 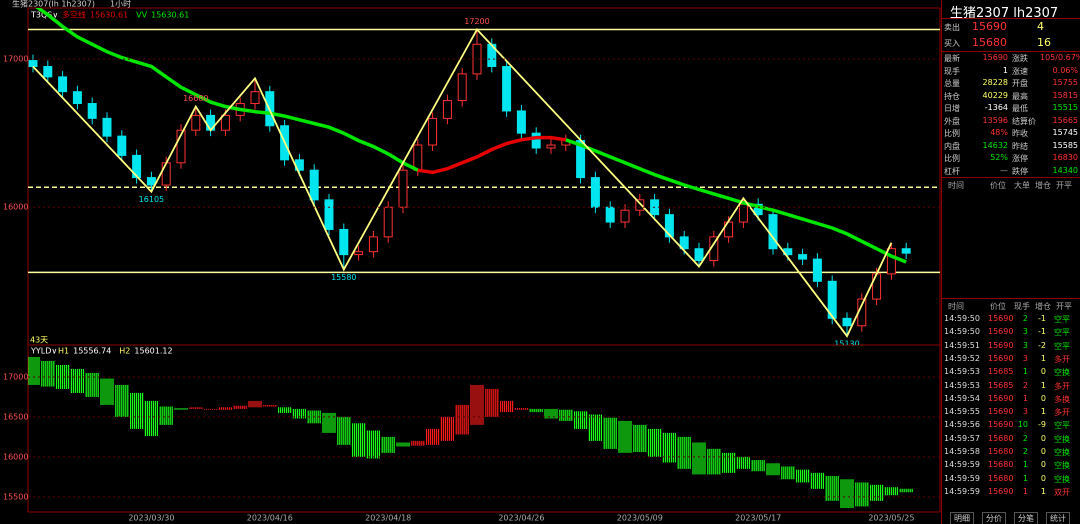 What do you see at coordinates (1042, 318) in the screenshot?
I see `tick-oi-change: -1` at bounding box center [1042, 318].